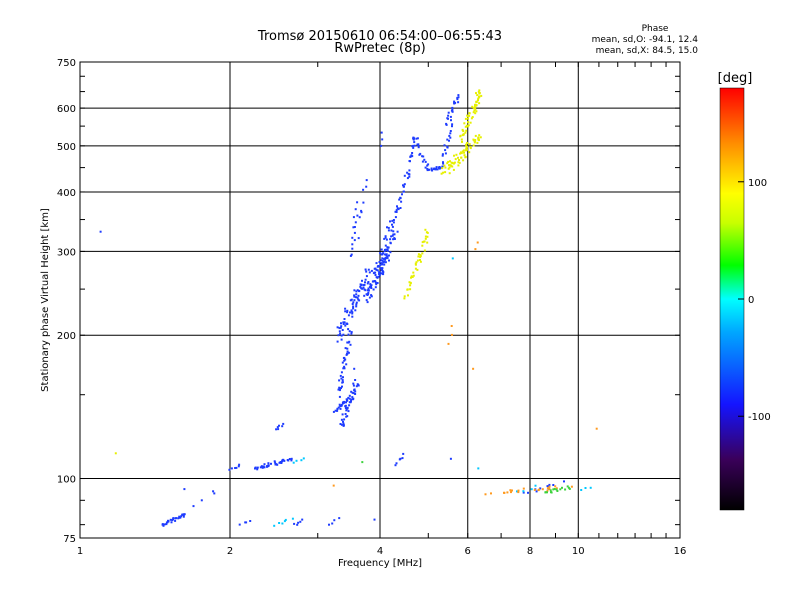  Describe the element at coordinates (468, 551) in the screenshot. I see `x-tick-label: 6` at that location.